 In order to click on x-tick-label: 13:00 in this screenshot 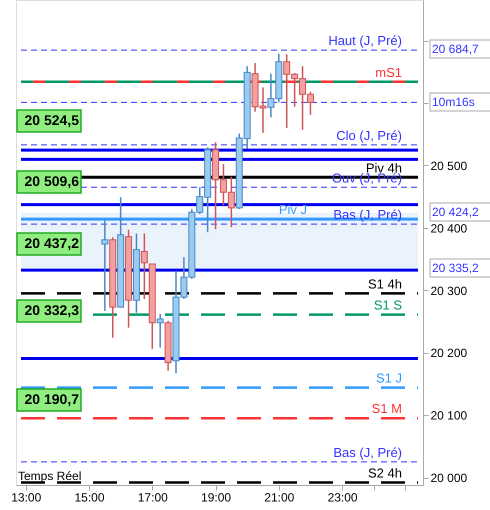, I will do `click(26, 497)`.